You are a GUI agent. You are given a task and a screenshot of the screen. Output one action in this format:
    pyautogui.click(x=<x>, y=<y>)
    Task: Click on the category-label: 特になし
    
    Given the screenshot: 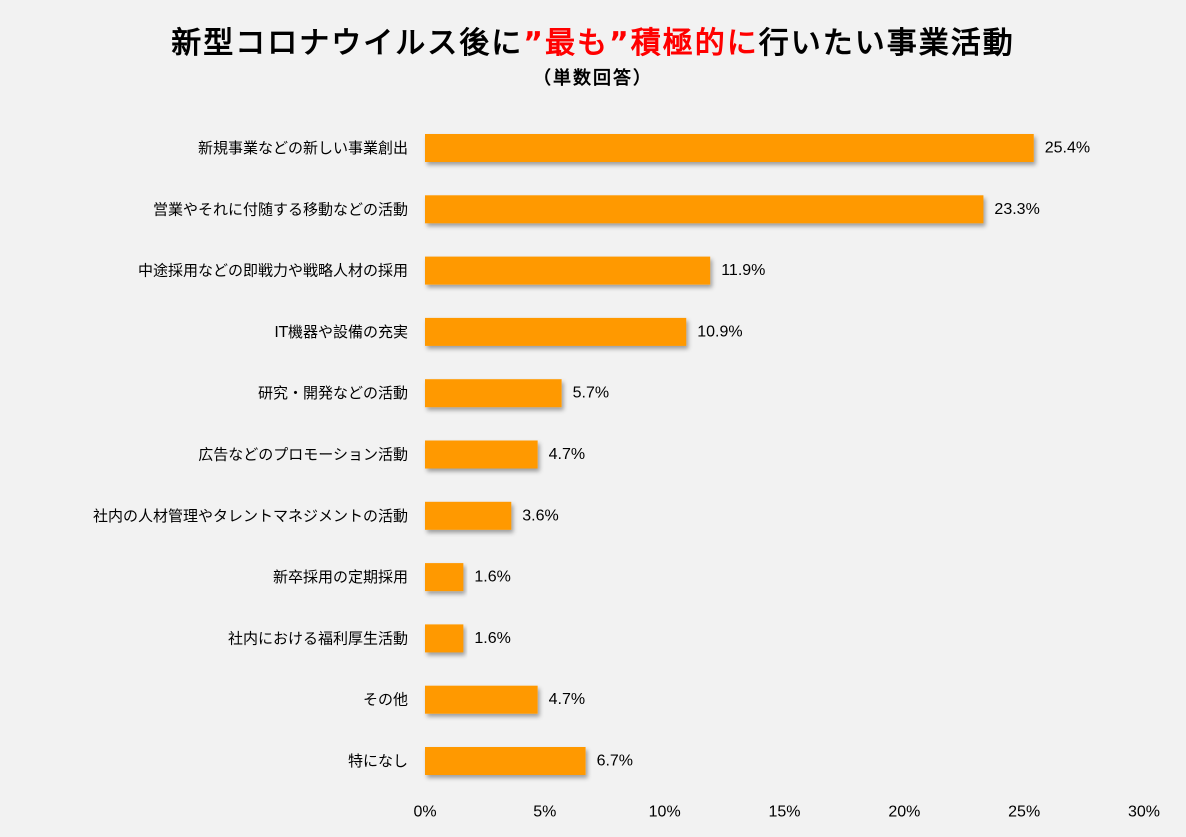 What is the action you would take?
    pyautogui.click(x=378, y=761)
    